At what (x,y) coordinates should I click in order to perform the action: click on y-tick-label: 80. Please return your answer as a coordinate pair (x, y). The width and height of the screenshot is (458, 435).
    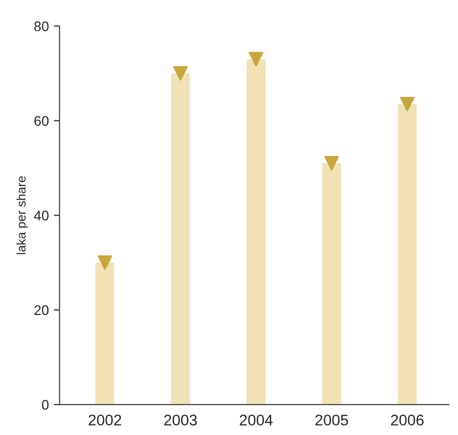
    Looking at the image, I should click on (41, 26).